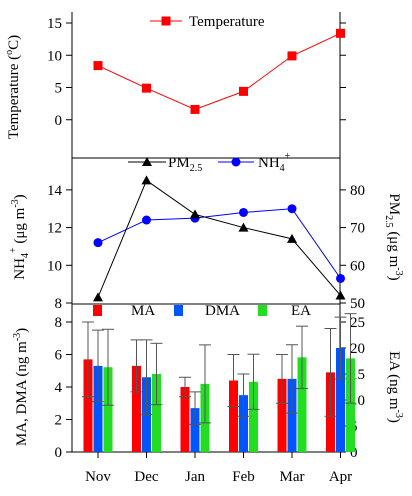 This screenshot has width=412, height=496. Describe the element at coordinates (357, 323) in the screenshot. I see `ea-axis-tick-label: 25` at that location.